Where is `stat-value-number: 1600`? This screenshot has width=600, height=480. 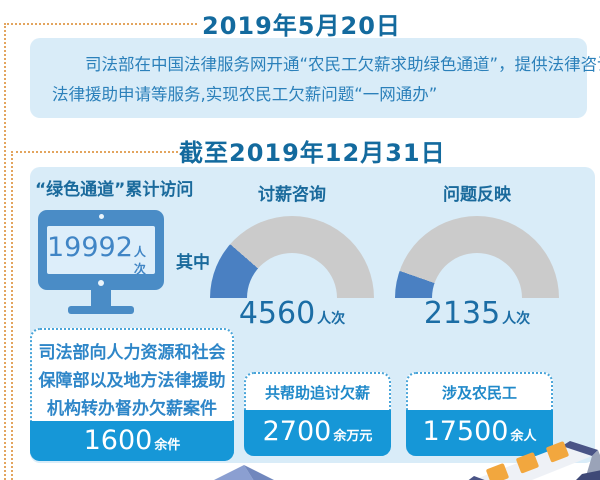 stat-value-number: 1600 is located at coordinates (118, 440).